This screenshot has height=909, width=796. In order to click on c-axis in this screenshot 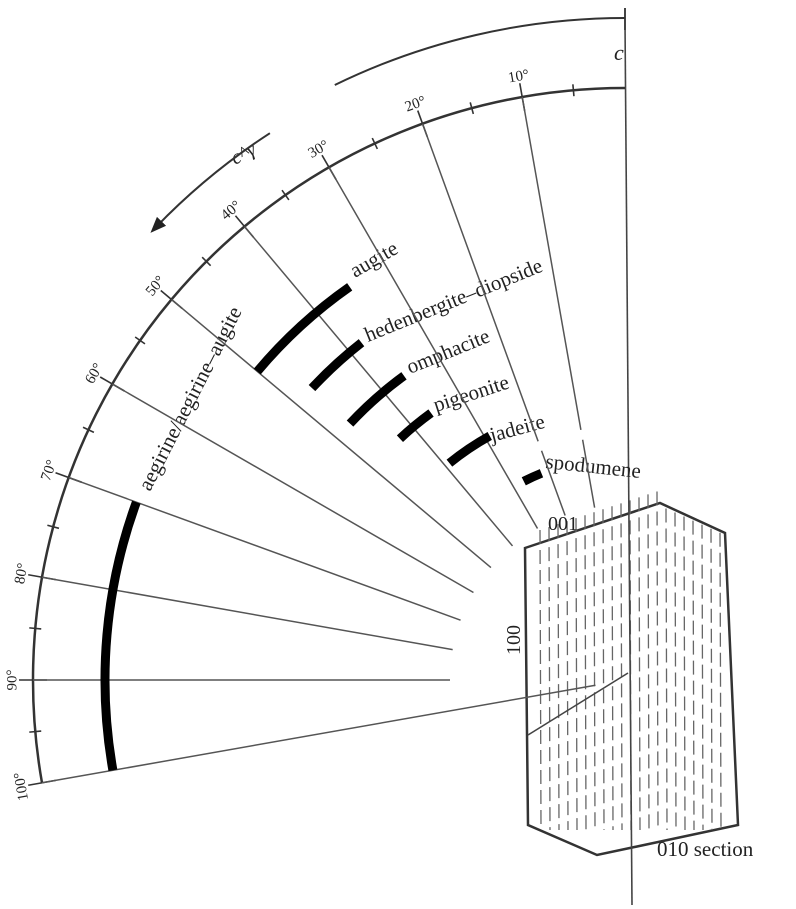, I will do `click(628, 463)`.